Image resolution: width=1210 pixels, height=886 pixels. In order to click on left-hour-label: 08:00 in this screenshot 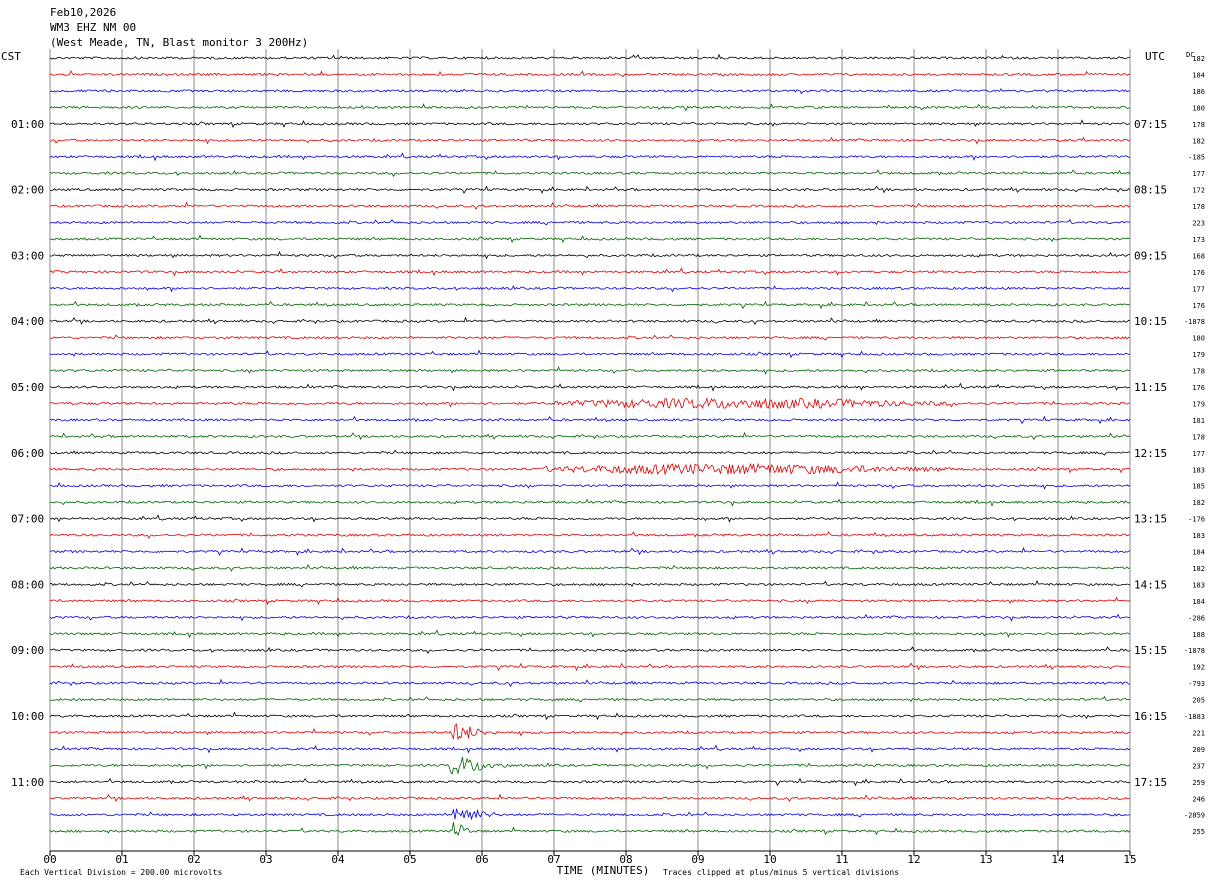, I will do `click(27, 584)`.